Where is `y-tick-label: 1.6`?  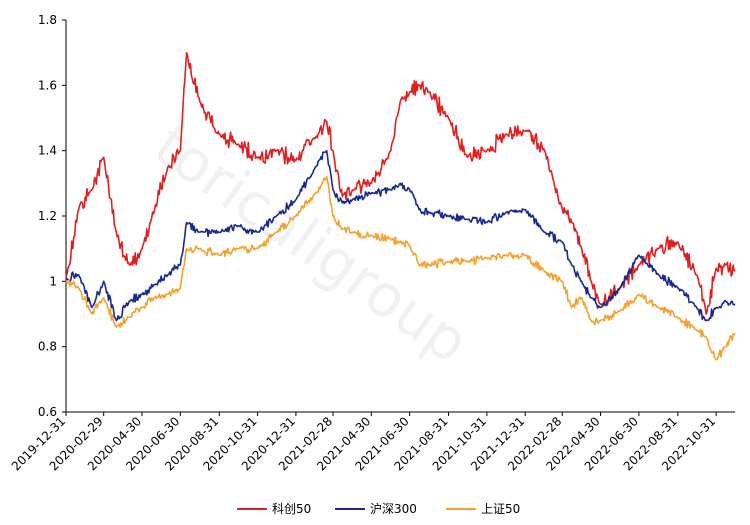
y-tick-label: 1.6 is located at coordinates (47, 85).